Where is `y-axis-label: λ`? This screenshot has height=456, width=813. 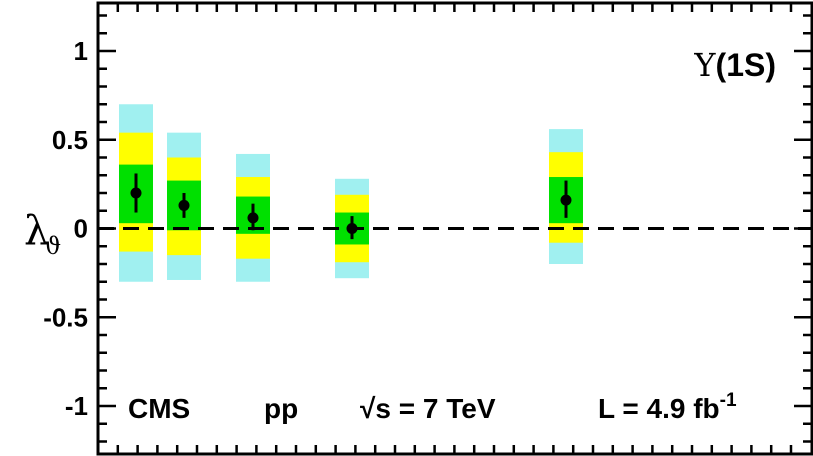 y-axis-label: λ is located at coordinates (36, 231).